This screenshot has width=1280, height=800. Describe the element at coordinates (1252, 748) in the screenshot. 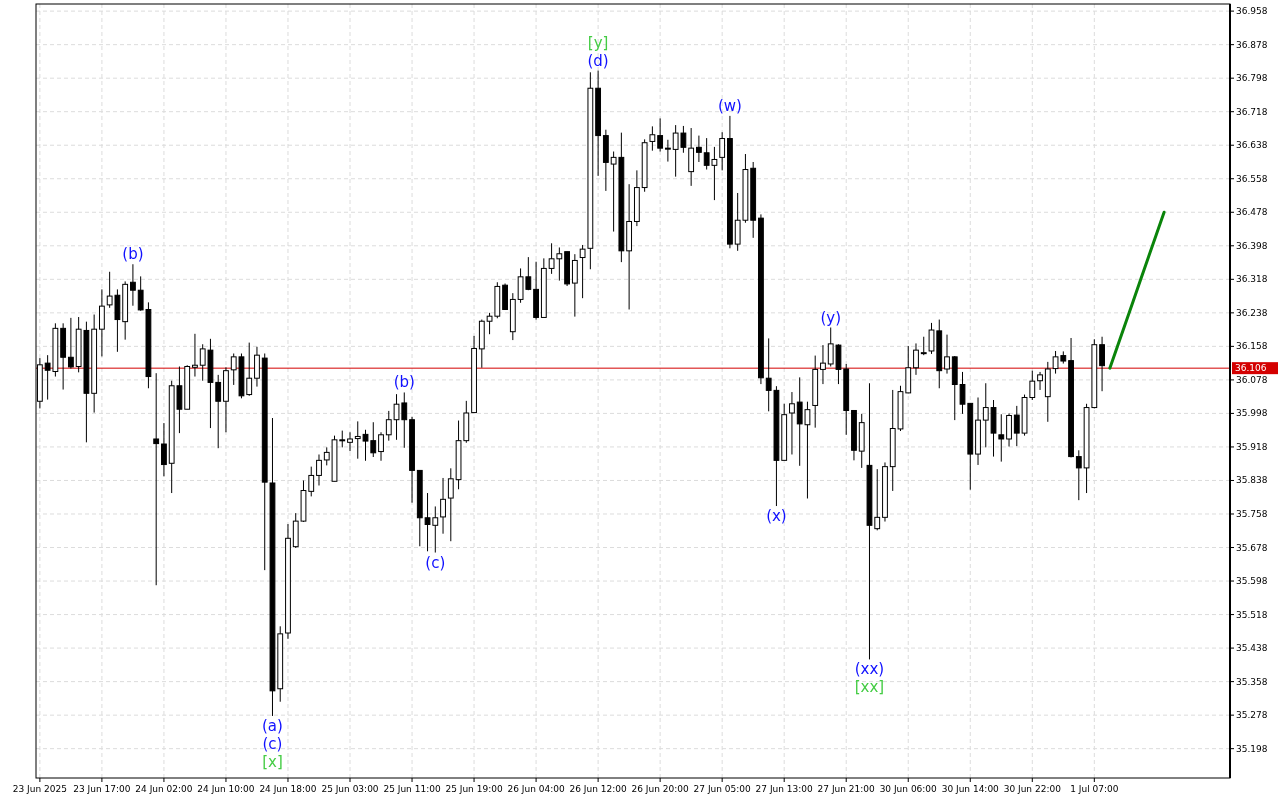

I see `y-tick-label: 35.198` at that location.